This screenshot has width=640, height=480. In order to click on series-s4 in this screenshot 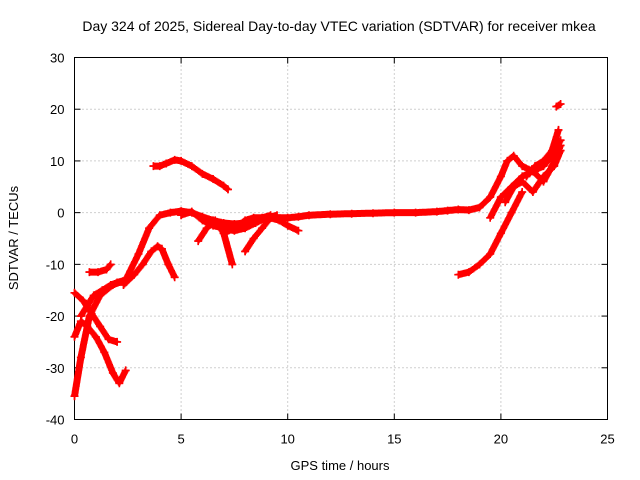, I will do `click(100, 268)`.